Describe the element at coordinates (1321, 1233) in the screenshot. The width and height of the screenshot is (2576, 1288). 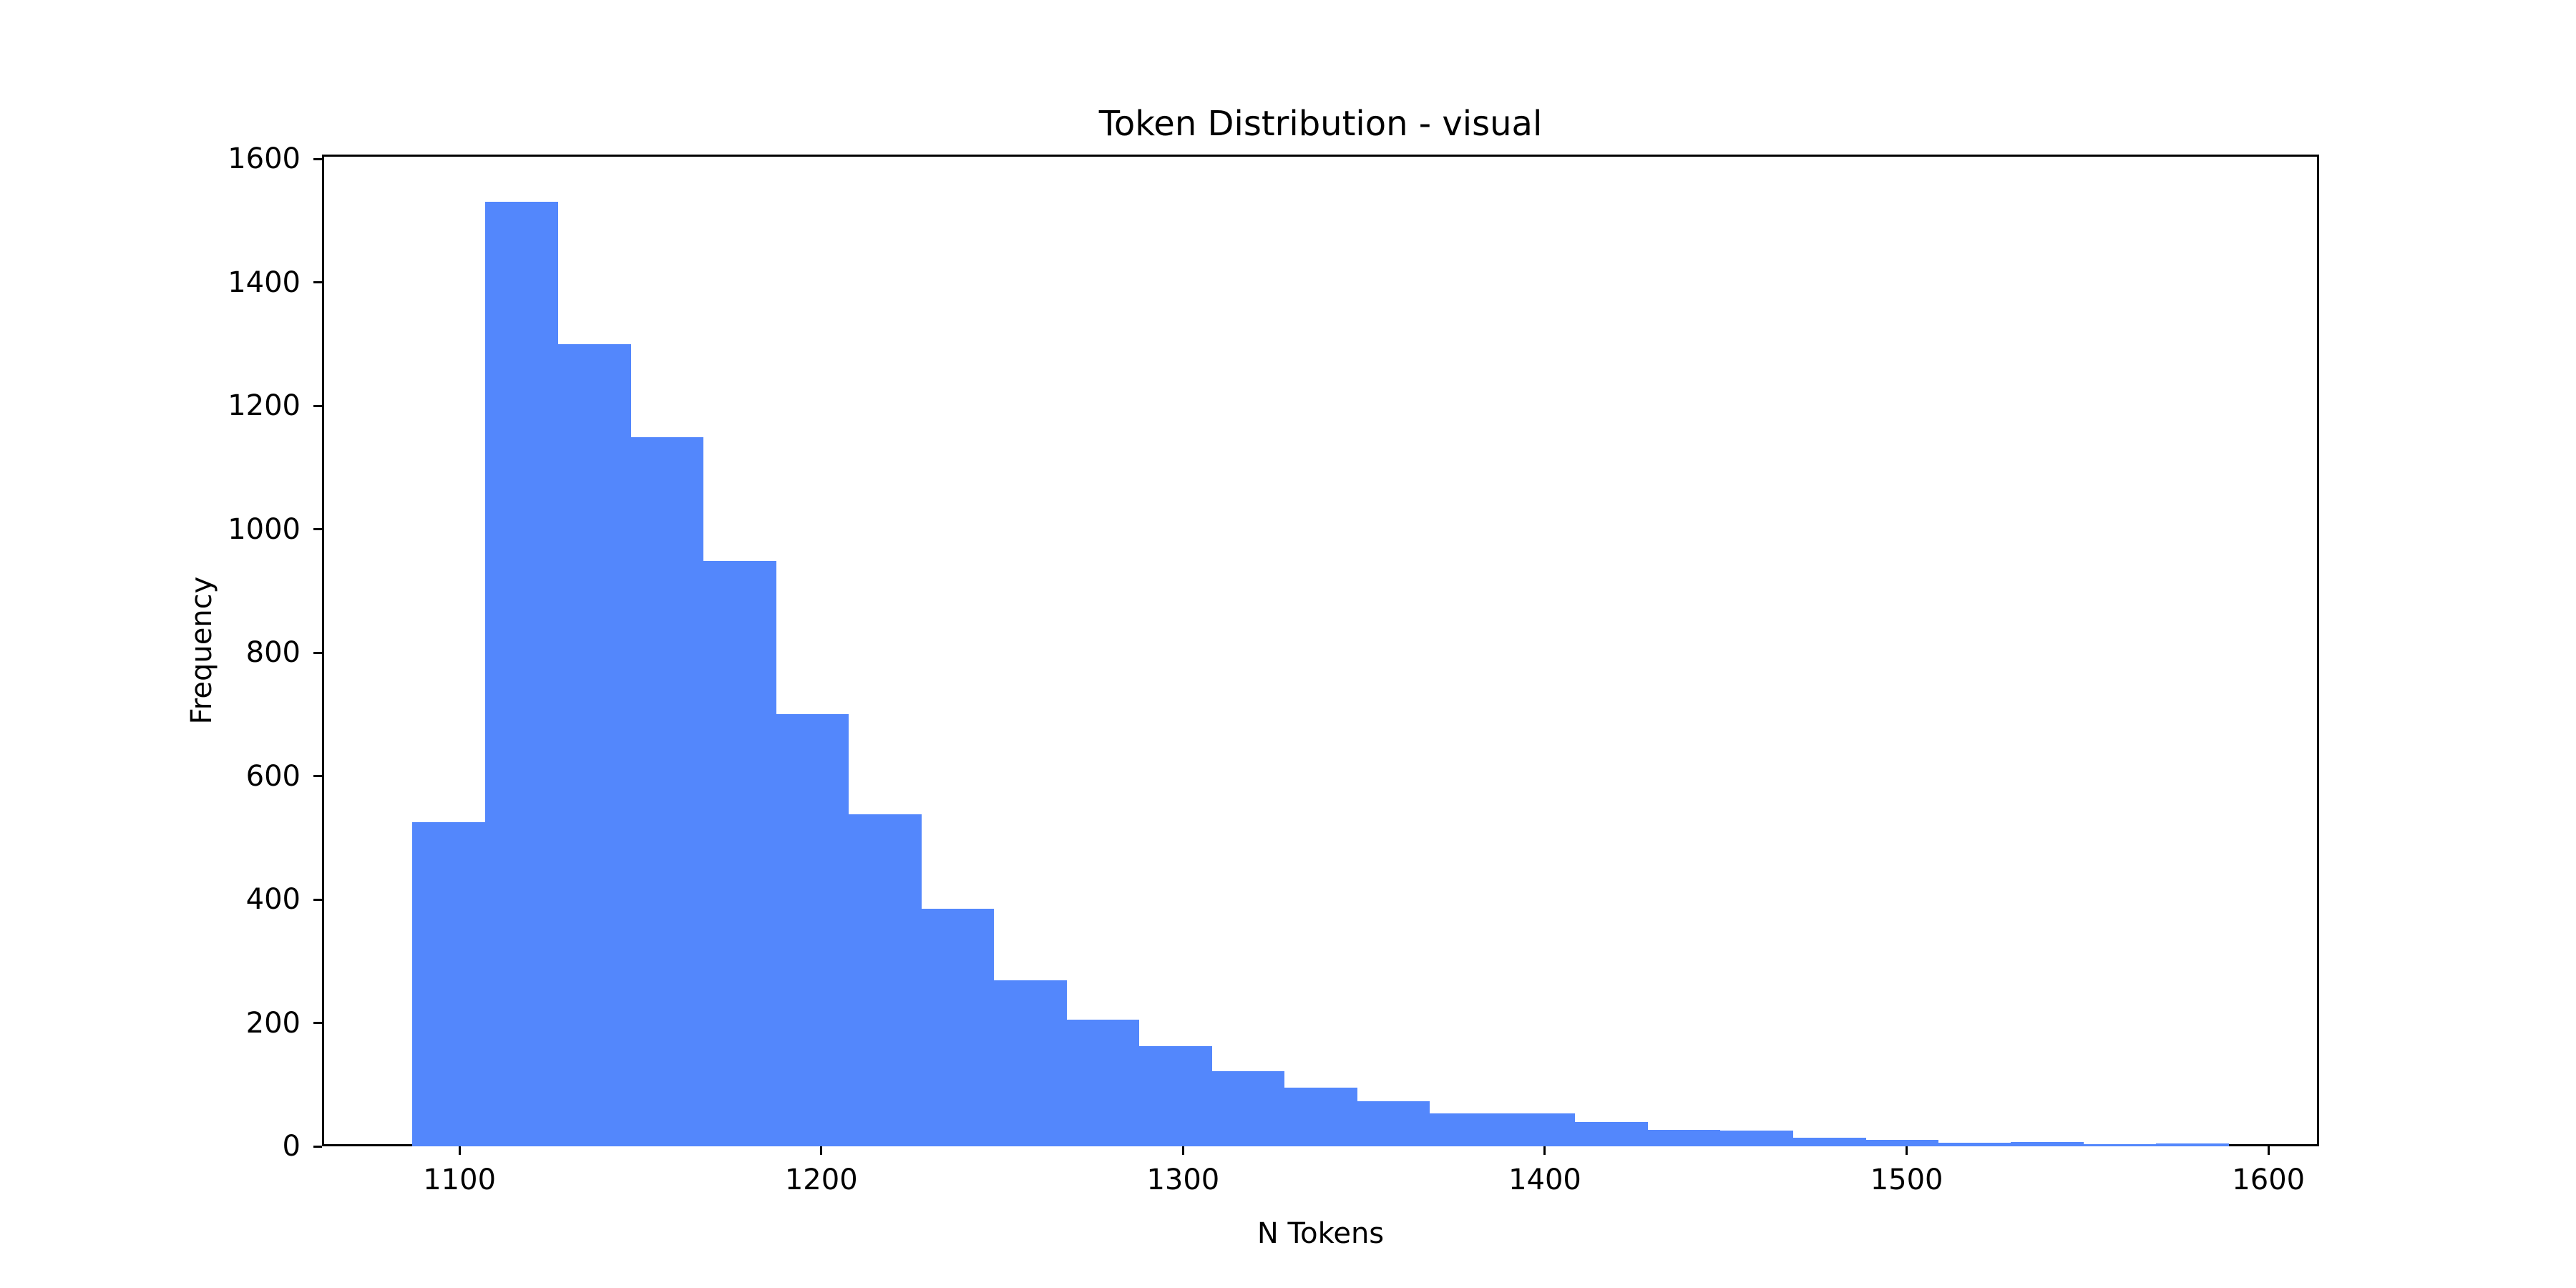
I see `x-axis-label: N Tokens` at that location.